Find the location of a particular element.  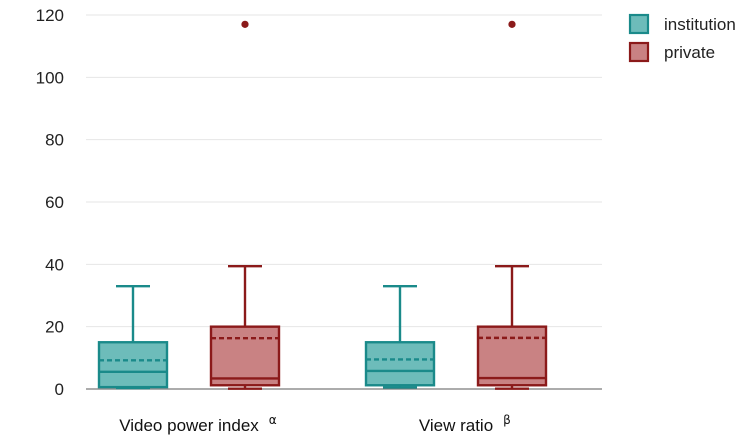

legend-item-private: private is located at coordinates (671, 52).